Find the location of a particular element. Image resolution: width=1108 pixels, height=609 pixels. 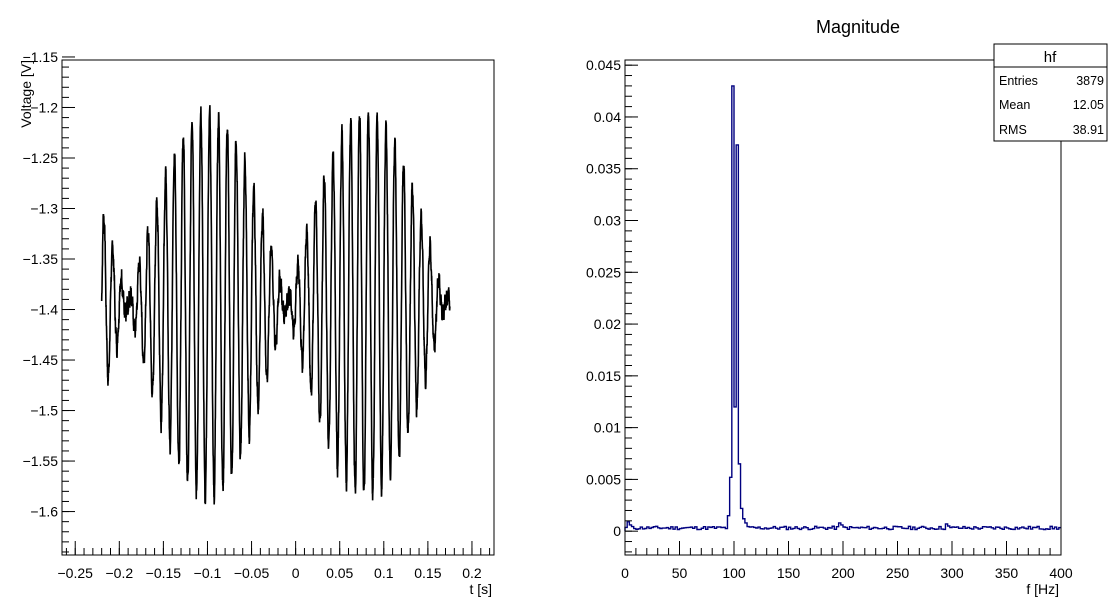

left-x-tick-label: −0.1 is located at coordinates (208, 573).